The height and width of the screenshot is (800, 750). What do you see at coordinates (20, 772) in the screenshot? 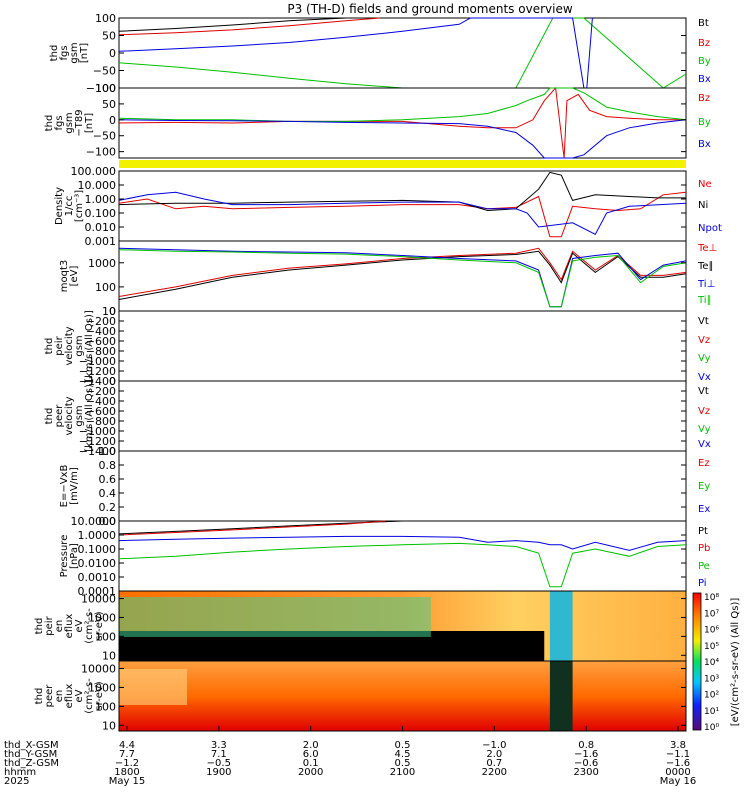
I see `x-row-name: hhmm` at bounding box center [20, 772].